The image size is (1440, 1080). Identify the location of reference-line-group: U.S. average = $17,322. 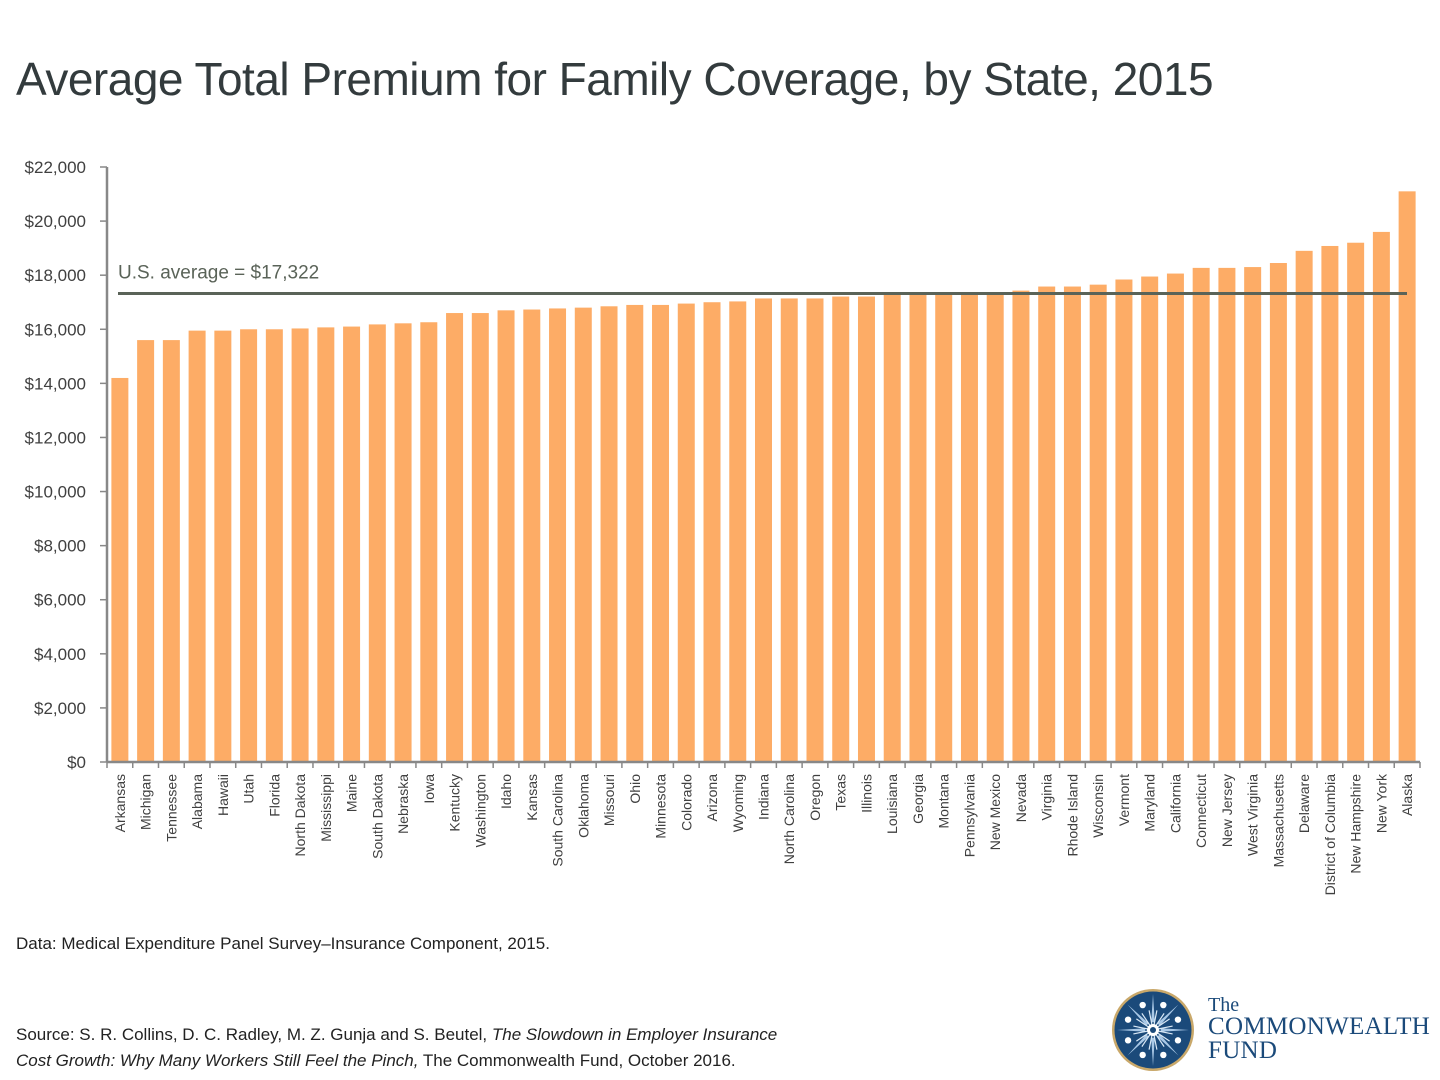
(762, 279).